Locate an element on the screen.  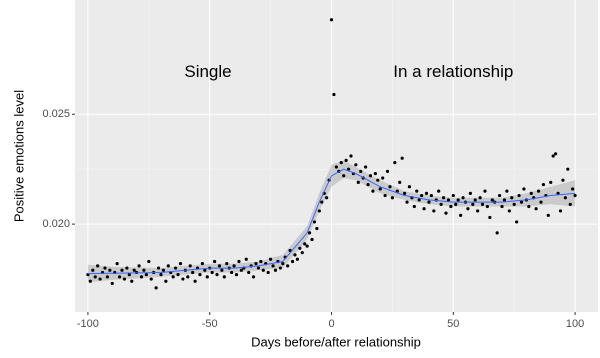
x-tick-label: 0 is located at coordinates (331, 324).